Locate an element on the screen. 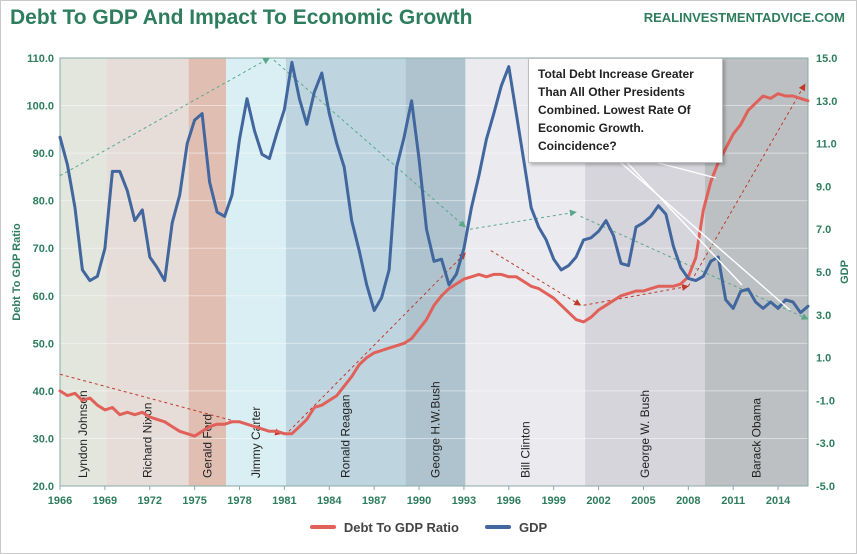 This screenshot has height=554, width=857. x-tick-label-8: 1990 is located at coordinates (419, 501).